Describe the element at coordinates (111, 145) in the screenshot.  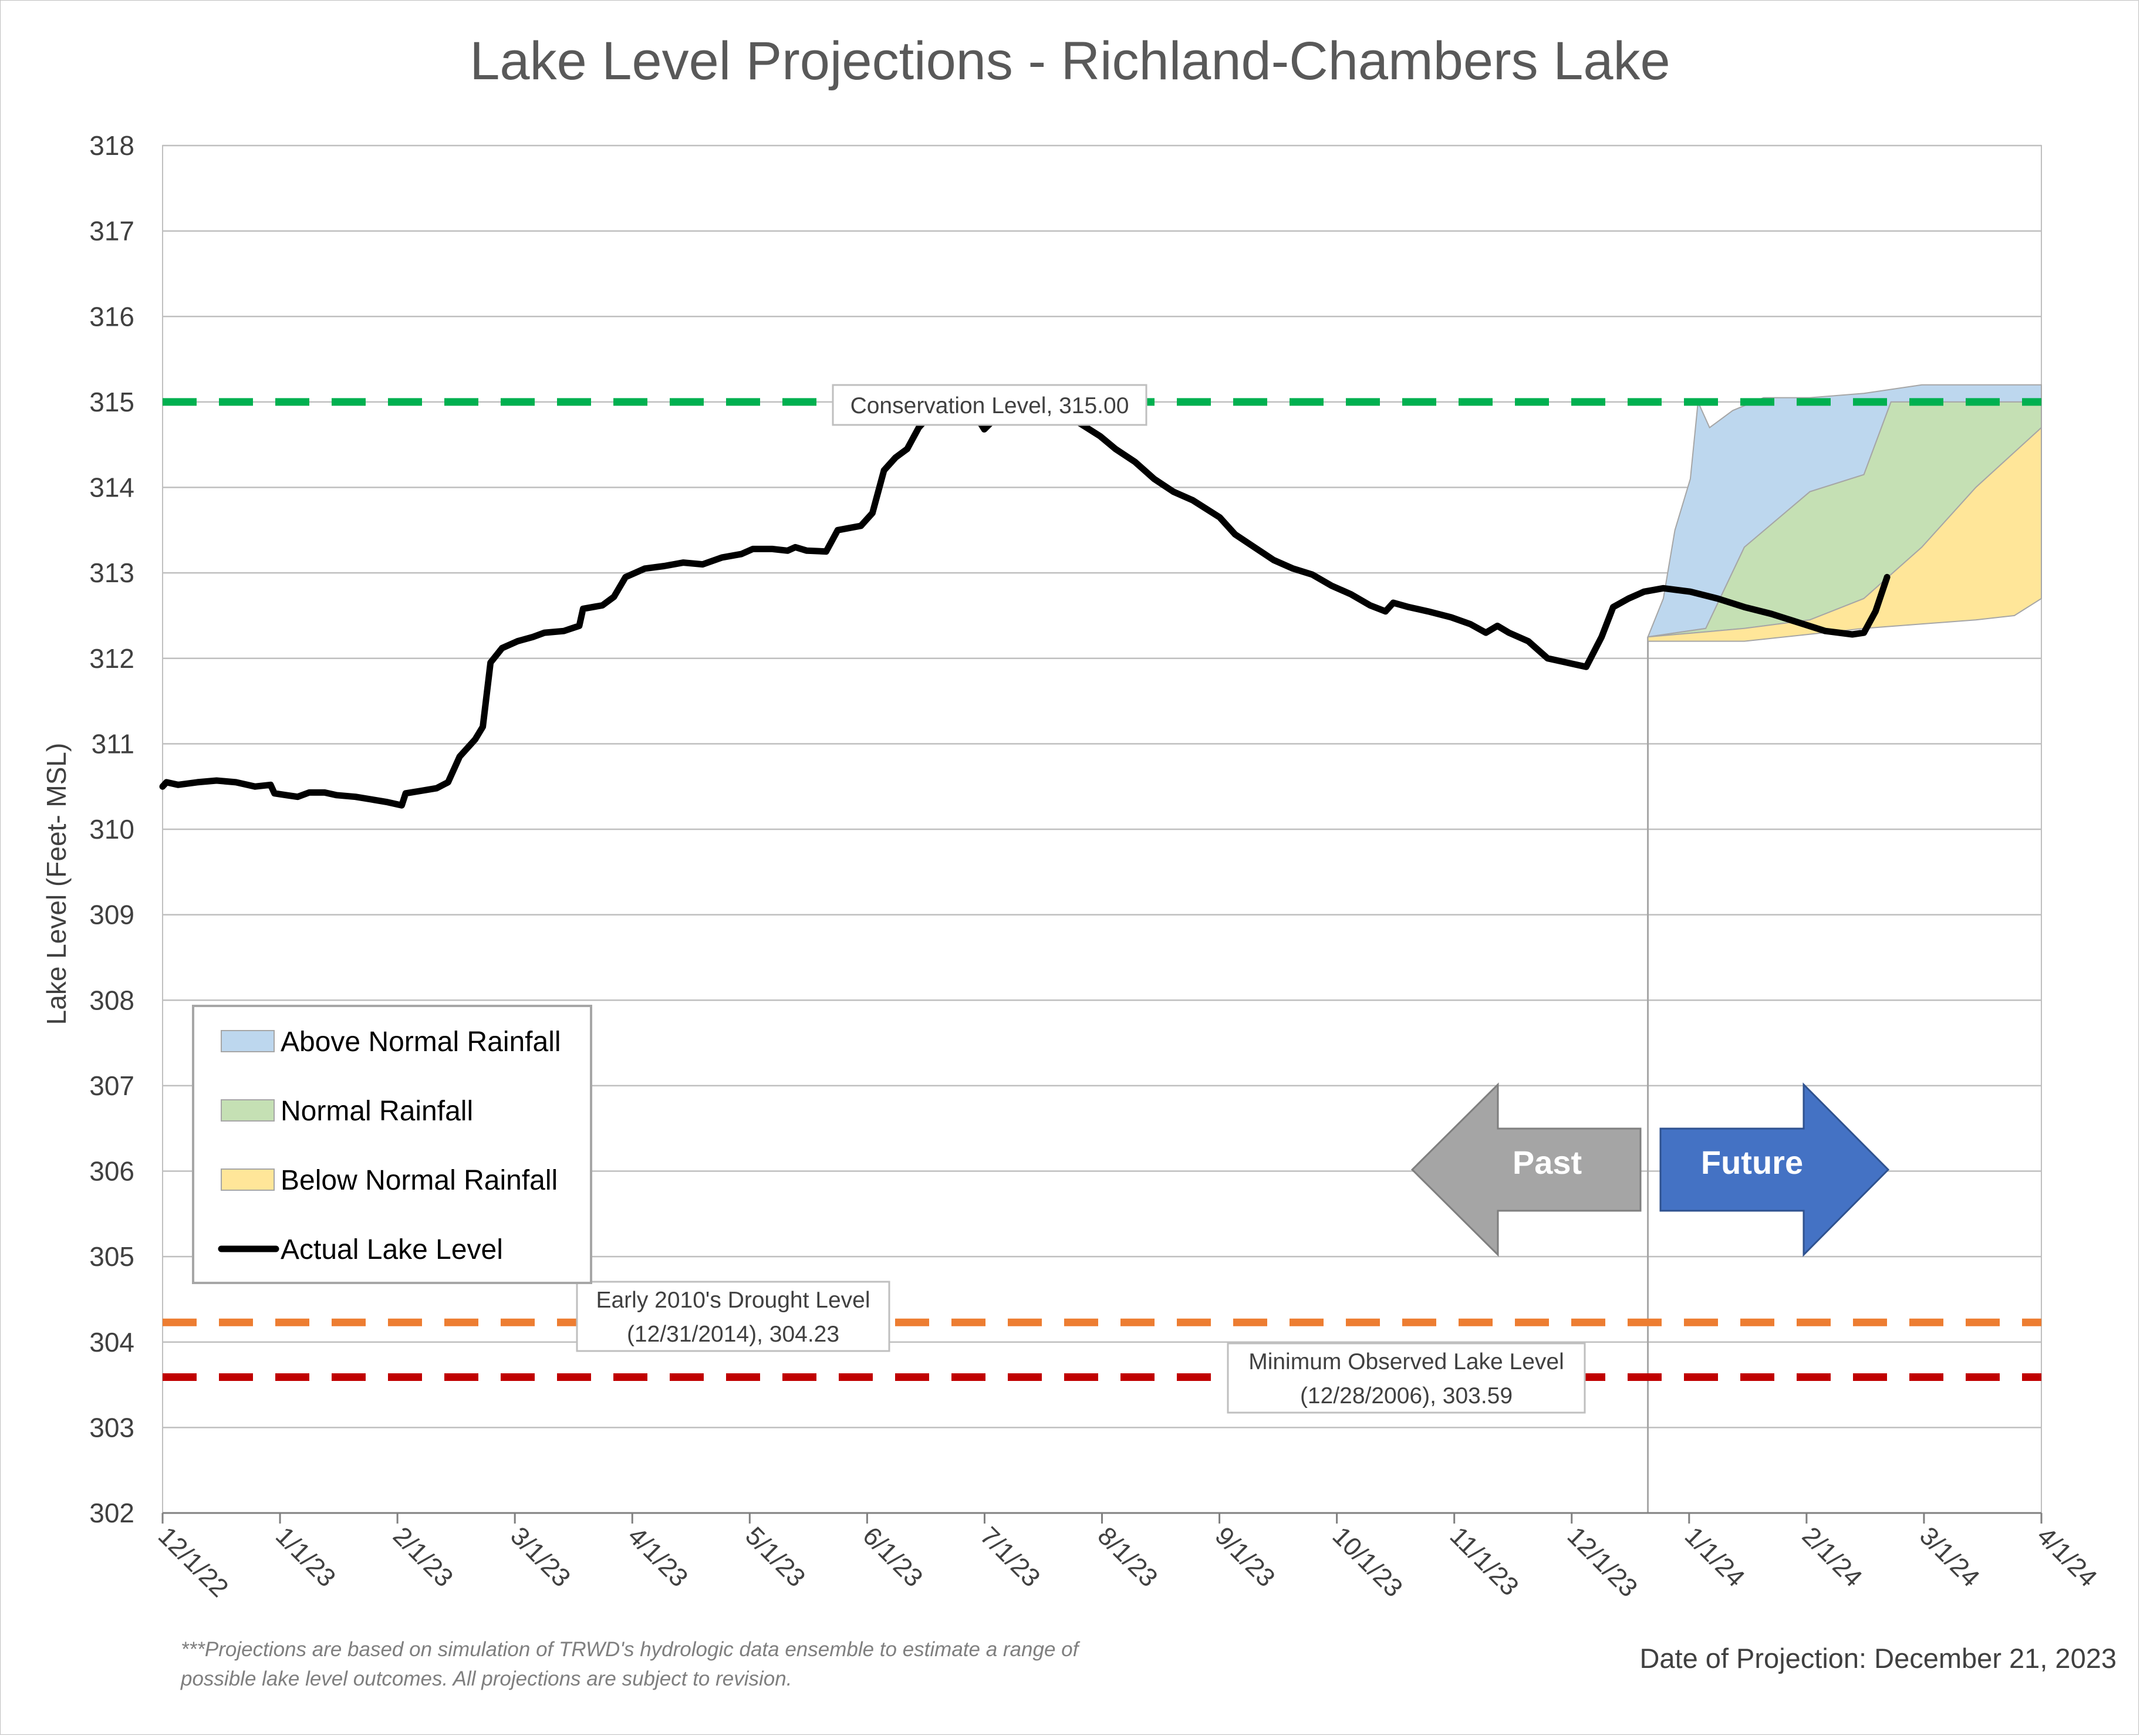
I see `y-tick-label: 318` at that location.